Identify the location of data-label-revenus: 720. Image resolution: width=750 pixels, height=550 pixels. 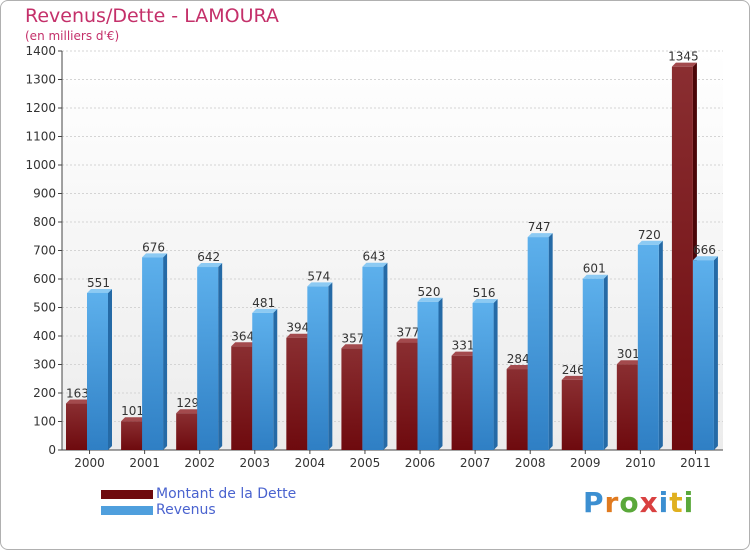
(649, 235).